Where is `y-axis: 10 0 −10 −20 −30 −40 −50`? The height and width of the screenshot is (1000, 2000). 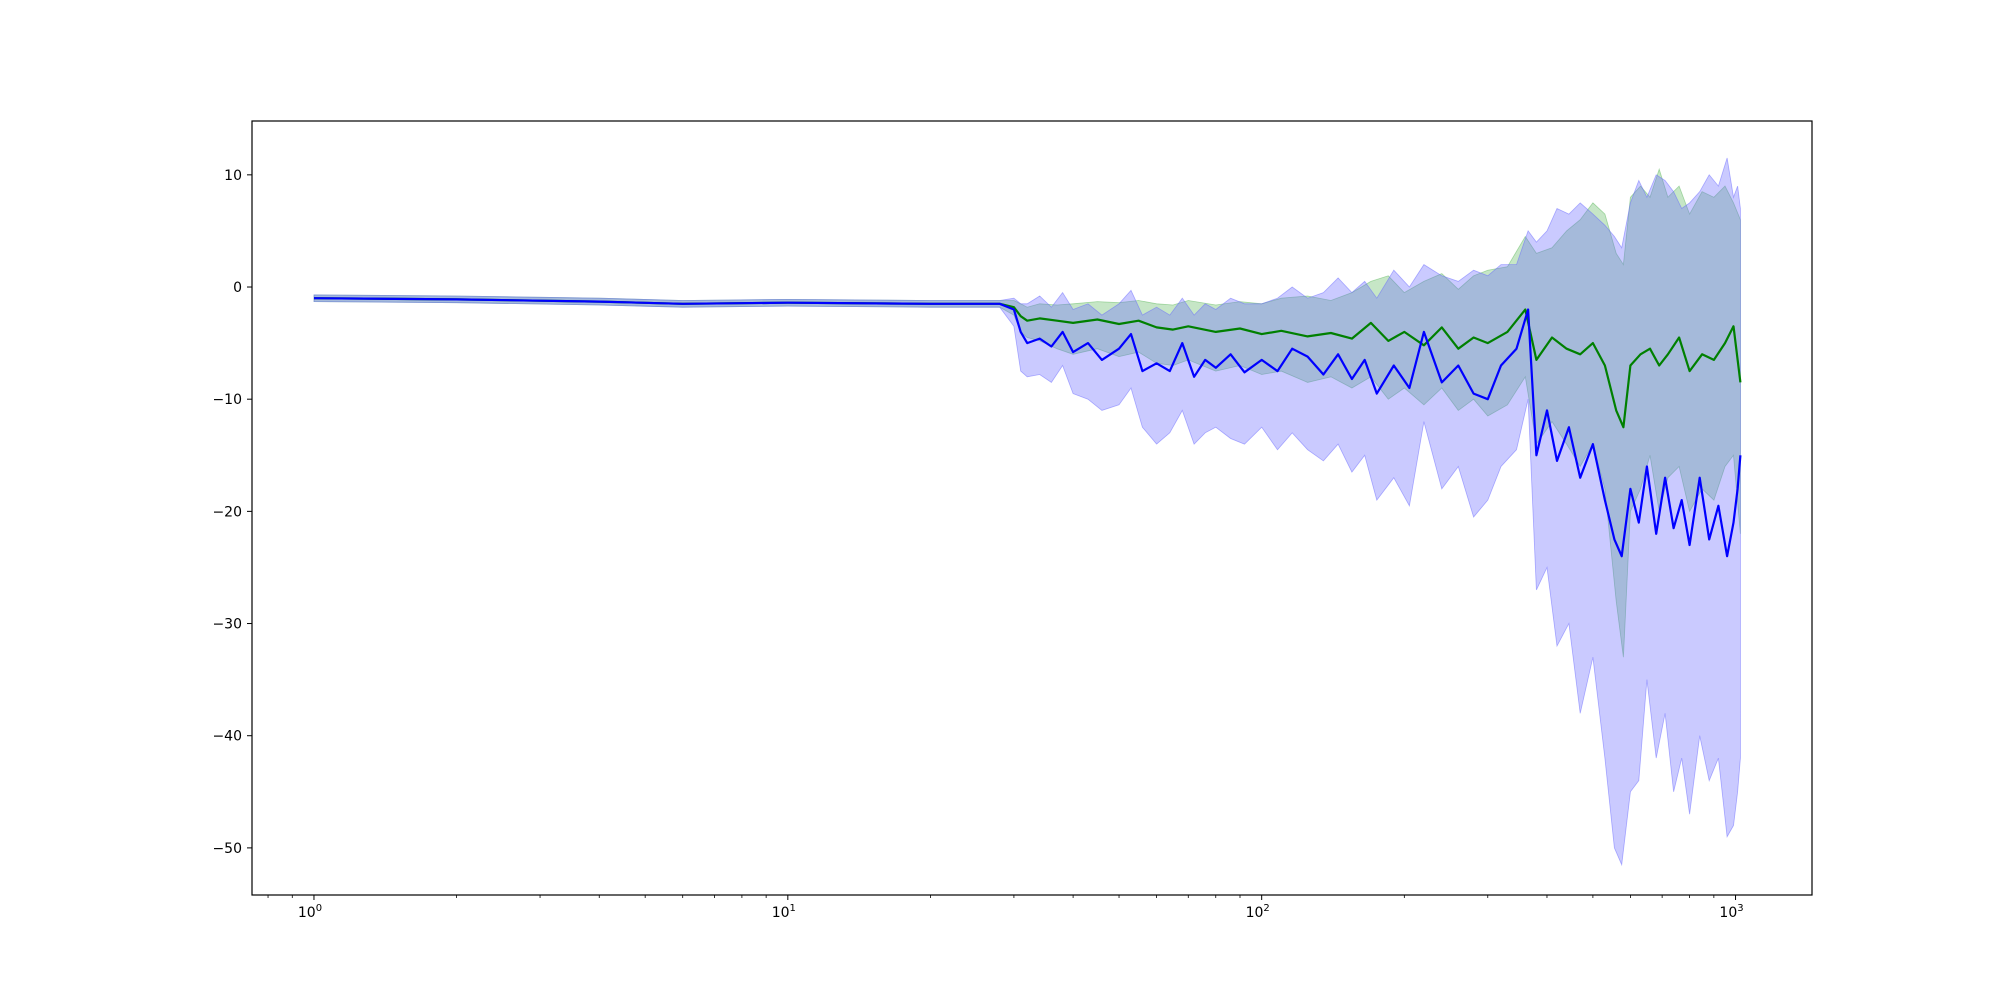 y-axis: 10 0 −10 −20 −30 −40 −50 is located at coordinates (232, 512).